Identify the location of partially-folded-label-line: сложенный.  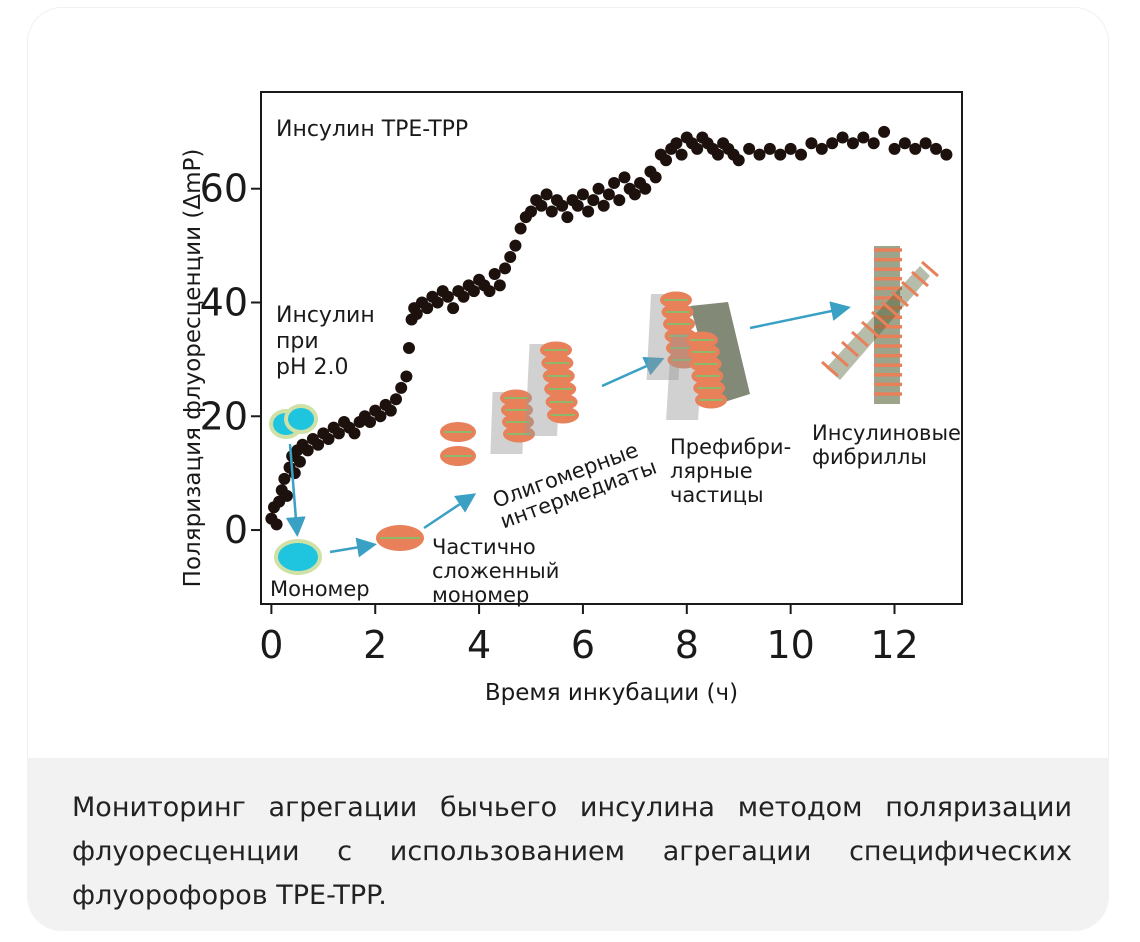
(495, 571).